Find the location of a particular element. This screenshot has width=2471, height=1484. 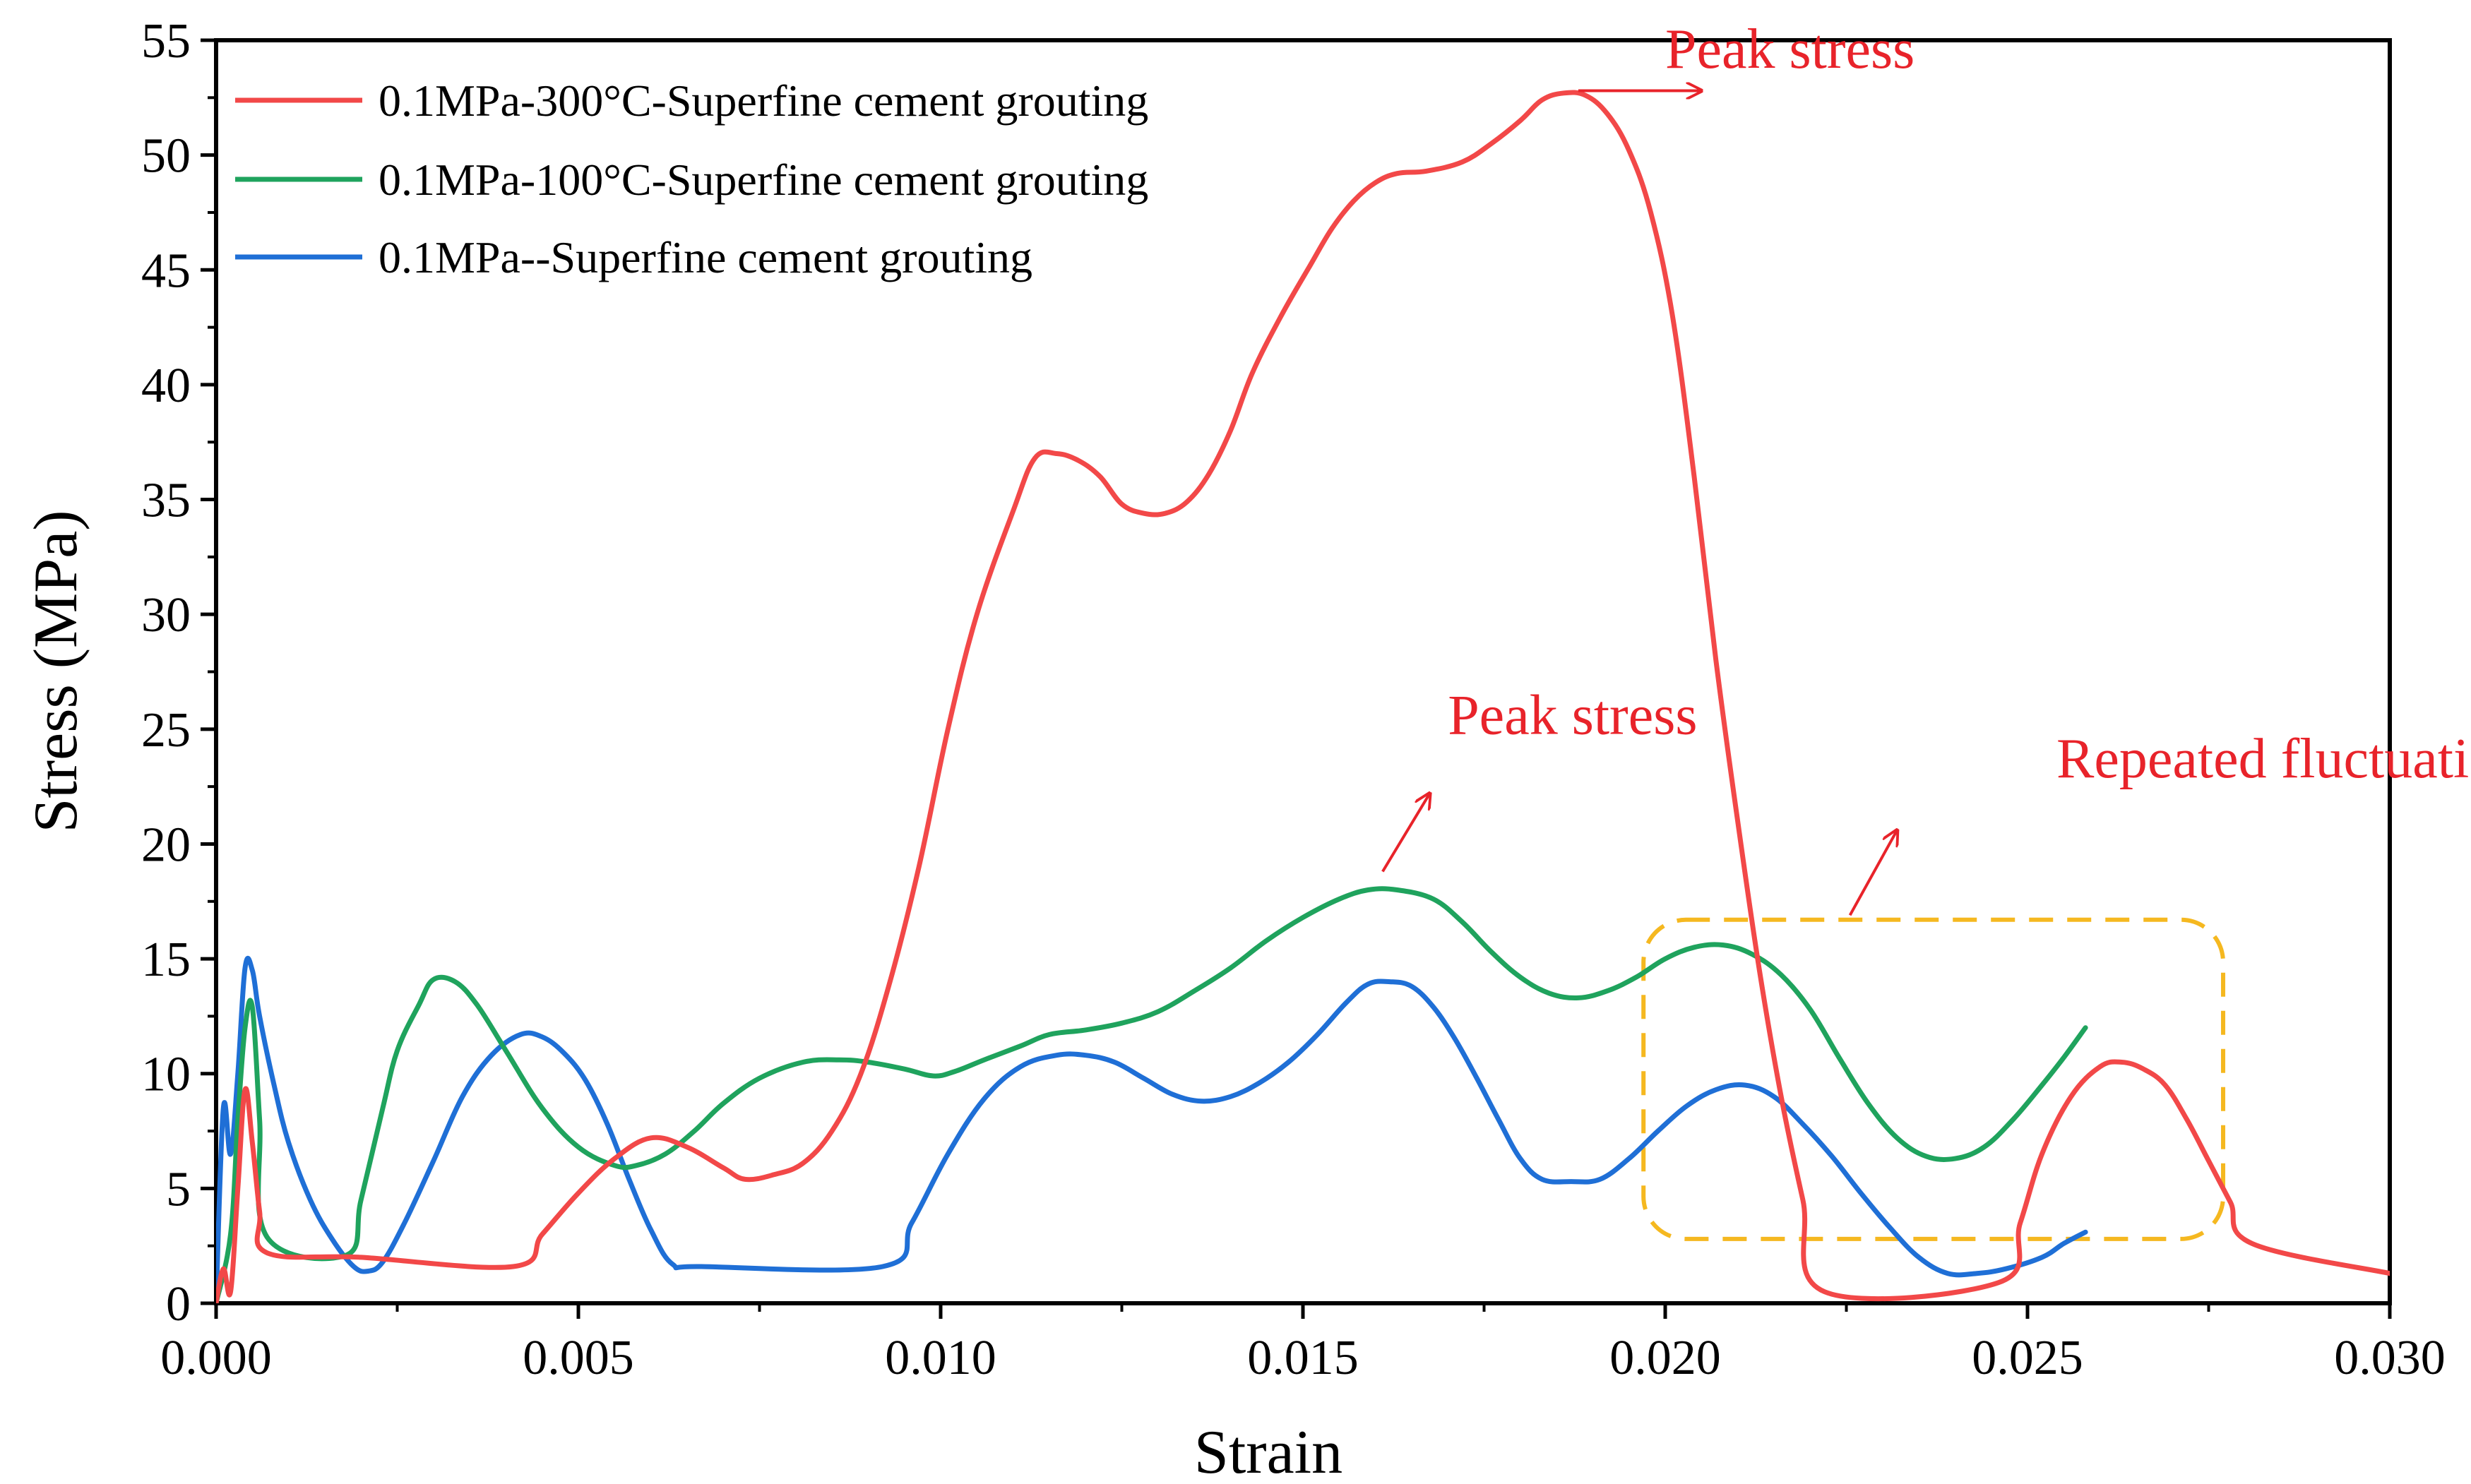

y-tick-label: 55 is located at coordinates (166, 41).